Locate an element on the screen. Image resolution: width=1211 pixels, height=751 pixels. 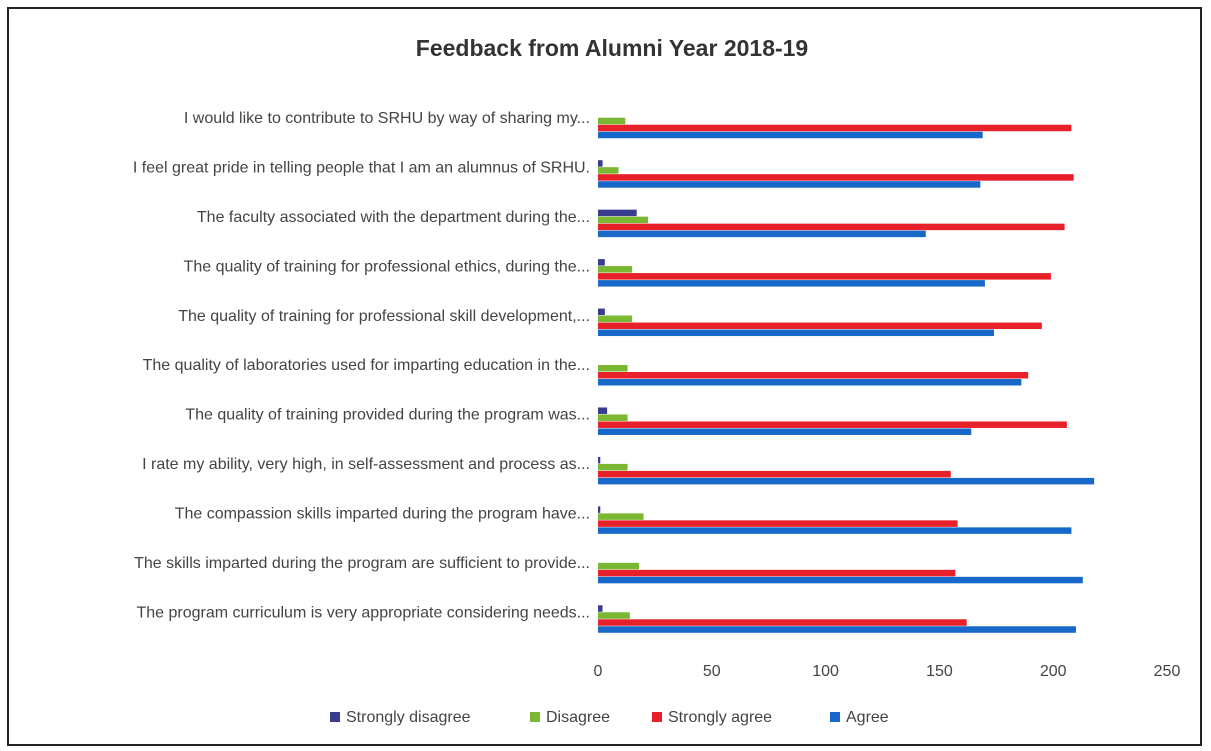
x-tick-label: 250 is located at coordinates (1167, 671).